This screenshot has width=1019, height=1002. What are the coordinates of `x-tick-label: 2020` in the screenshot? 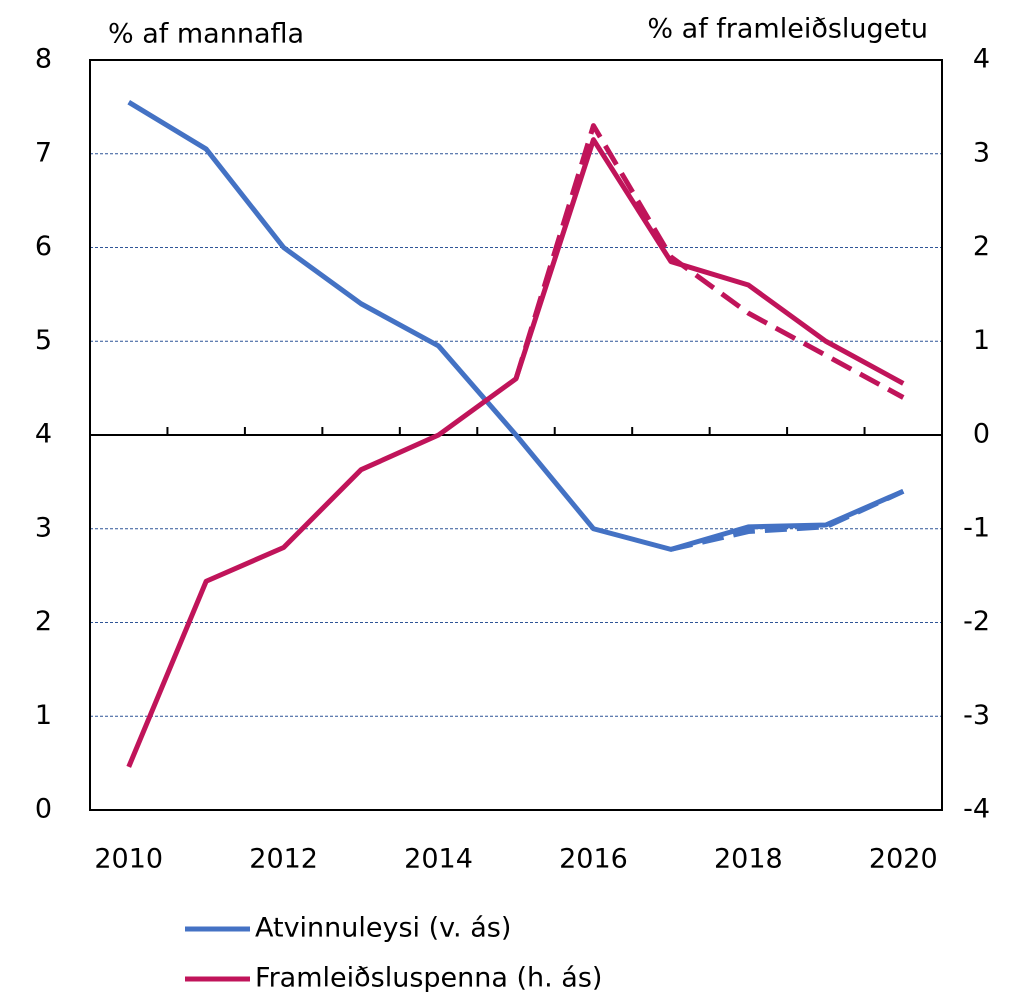 It's located at (903, 859).